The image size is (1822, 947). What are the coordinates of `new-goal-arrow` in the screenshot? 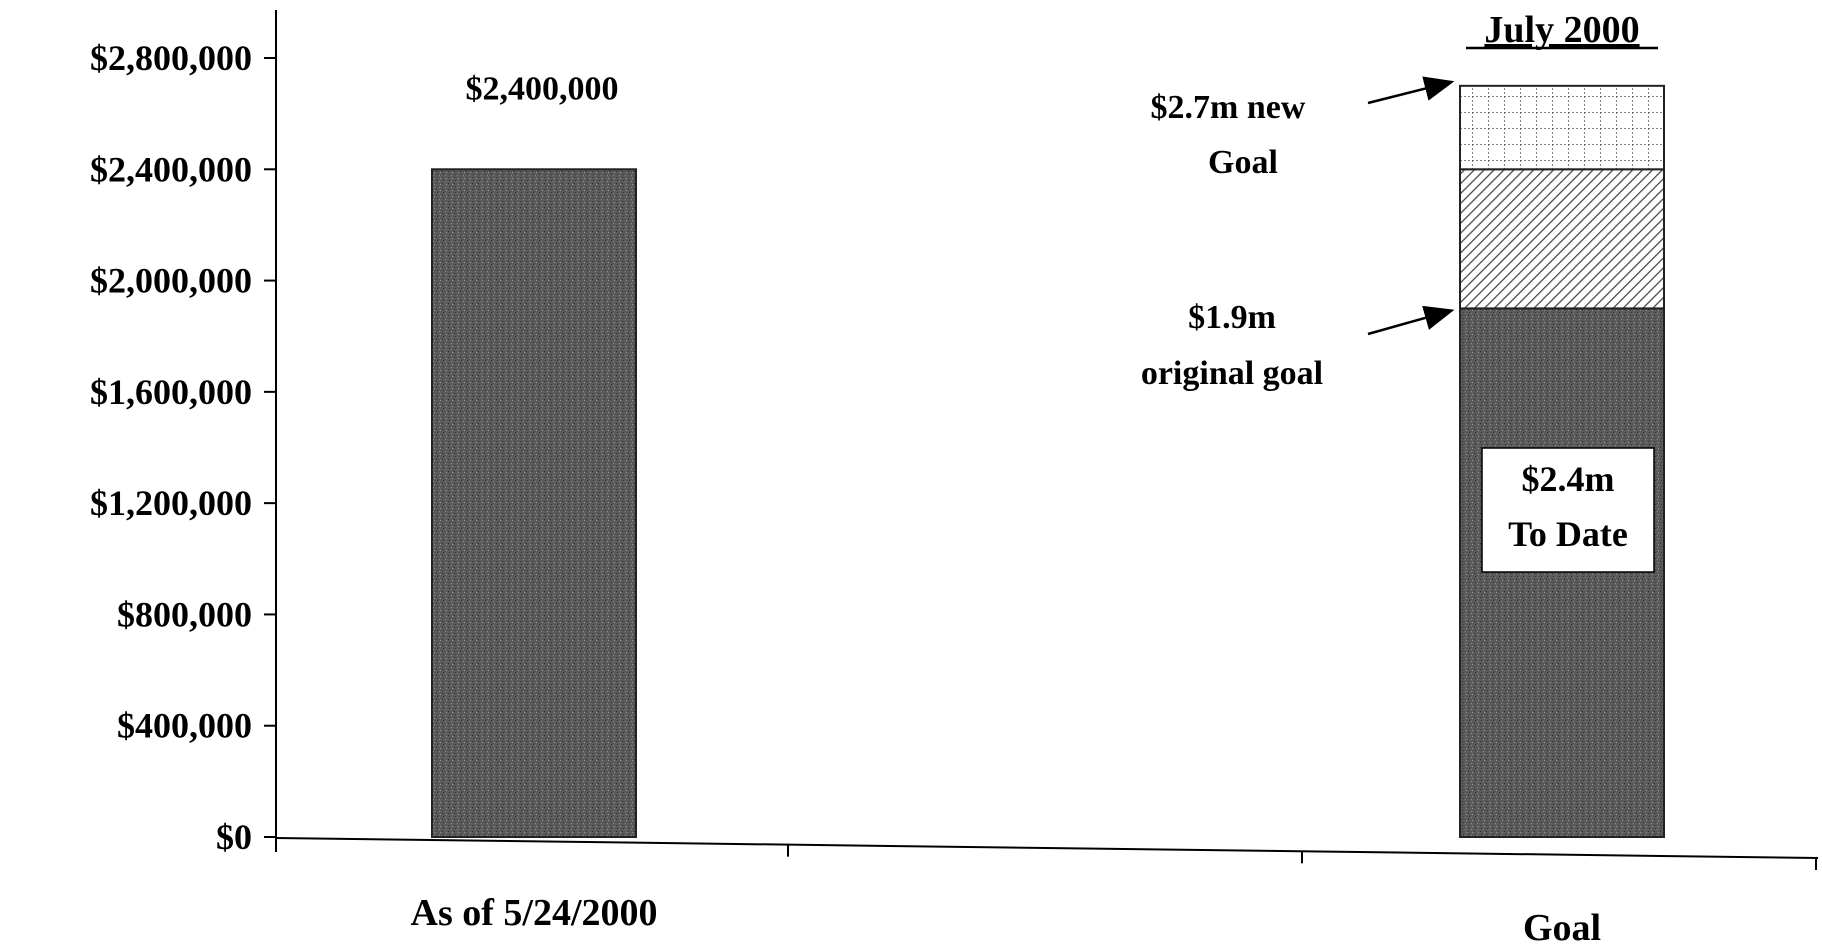 It's located at (1411, 90).